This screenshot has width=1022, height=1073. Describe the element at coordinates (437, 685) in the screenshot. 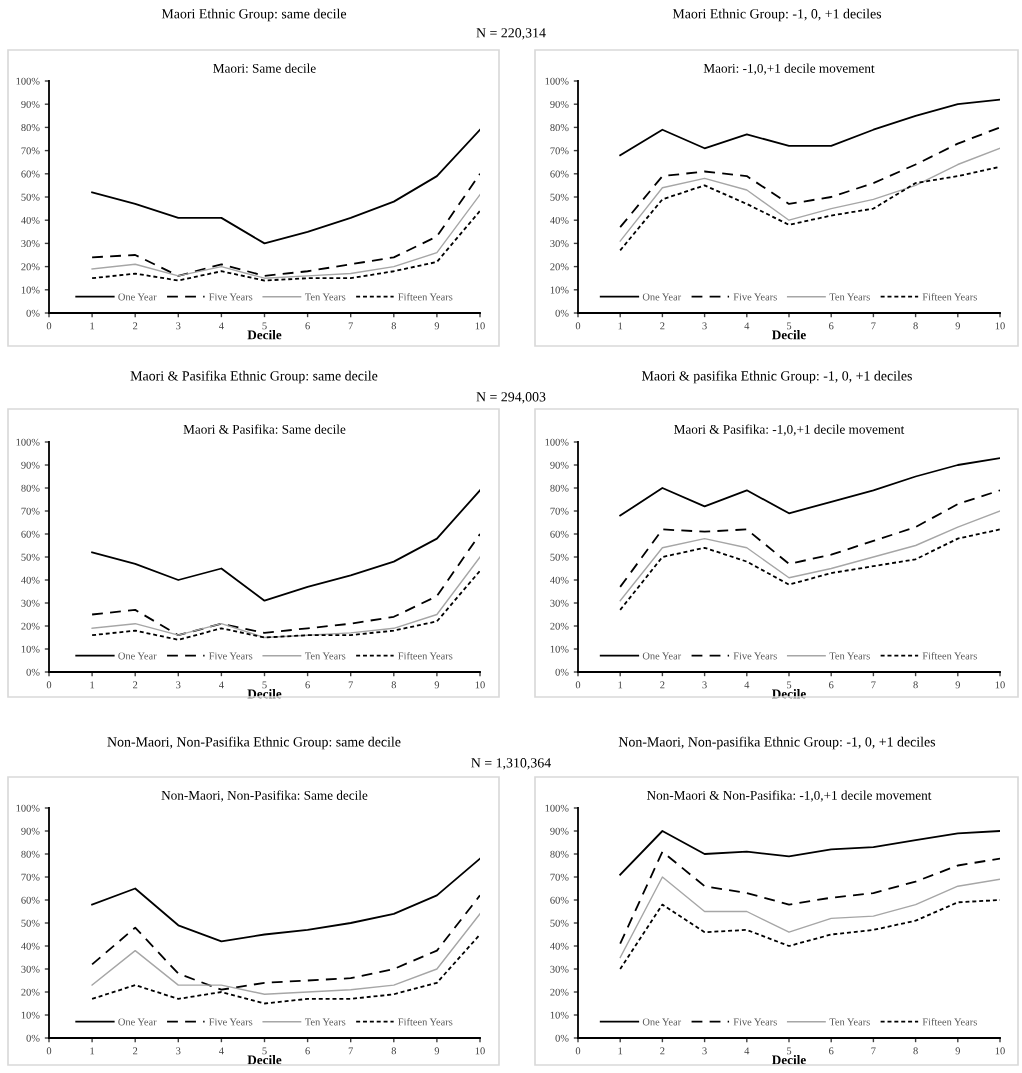

I see `x-tick-label: 9` at that location.